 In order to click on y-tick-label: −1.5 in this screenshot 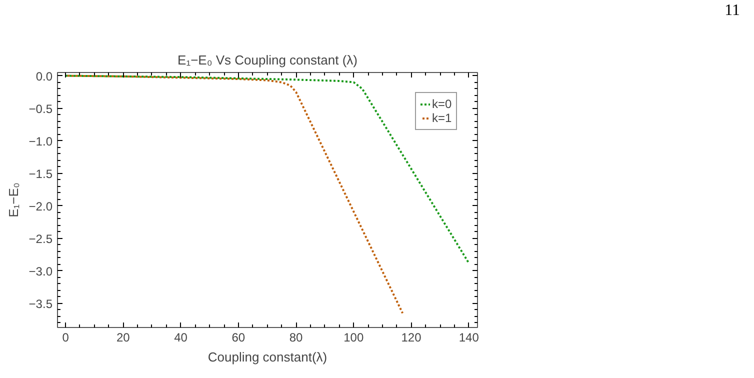, I will do `click(40, 173)`.